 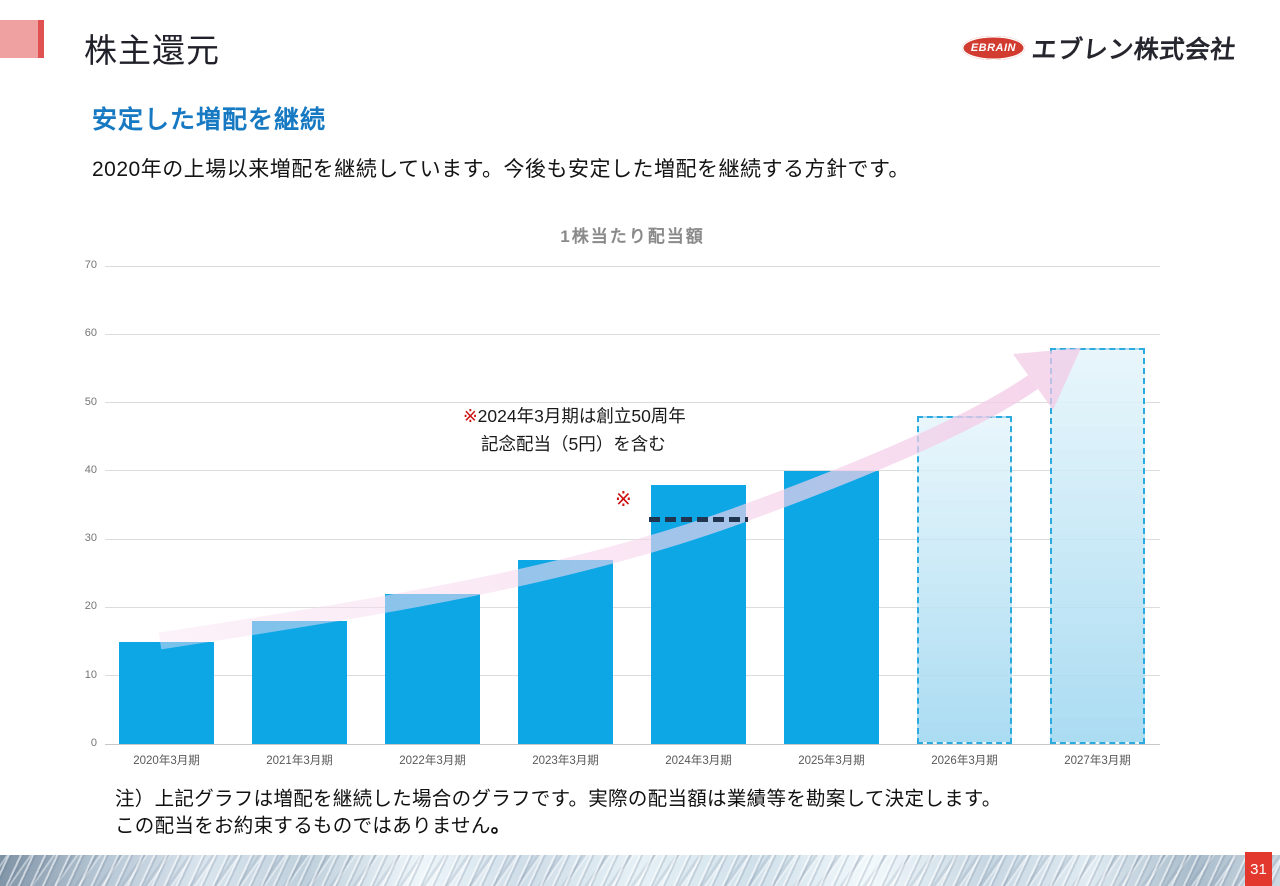 What do you see at coordinates (574, 430) in the screenshot?
I see `chart-annotation: ※2024年3月期は創立50周年 記念配当（5円）を含む` at bounding box center [574, 430].